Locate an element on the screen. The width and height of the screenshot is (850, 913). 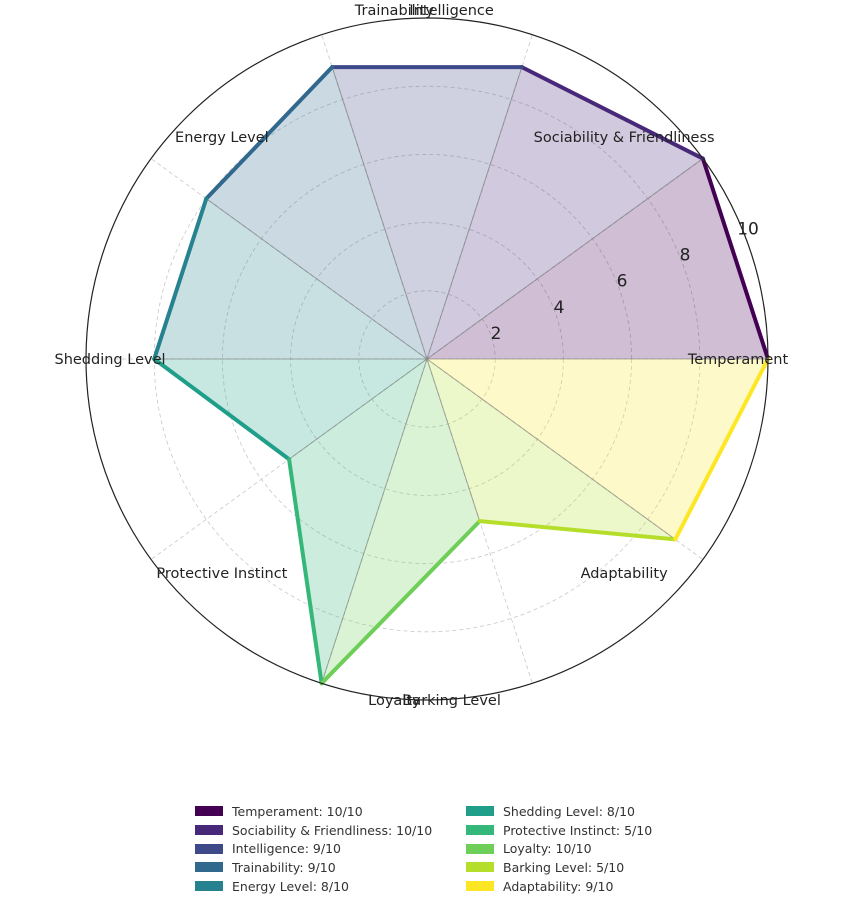
radial-tick-label: 10 is located at coordinates (748, 230).